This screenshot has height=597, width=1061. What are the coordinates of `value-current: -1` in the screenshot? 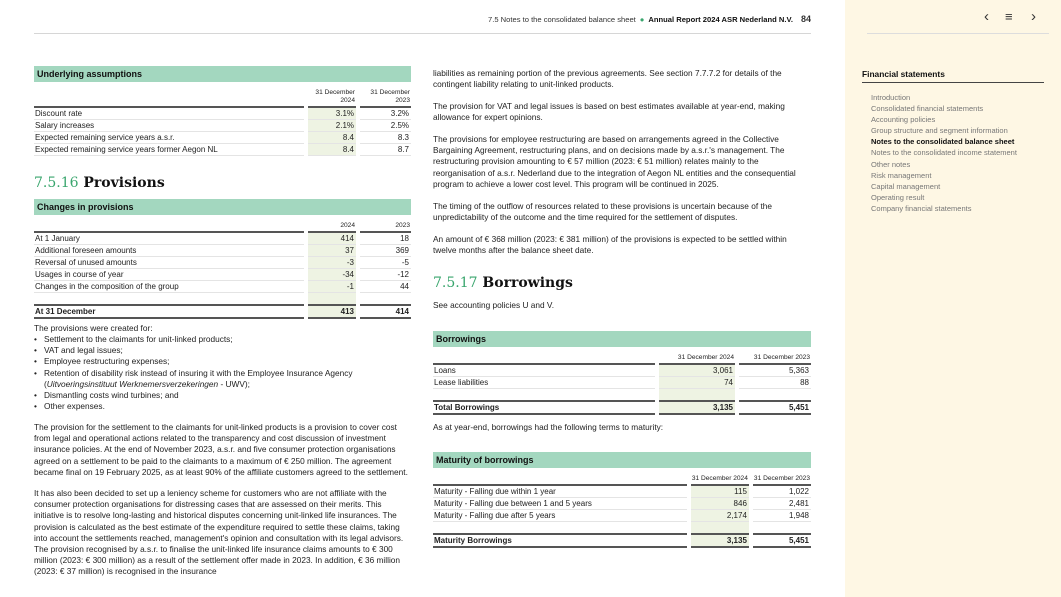 It's located at (332, 287).